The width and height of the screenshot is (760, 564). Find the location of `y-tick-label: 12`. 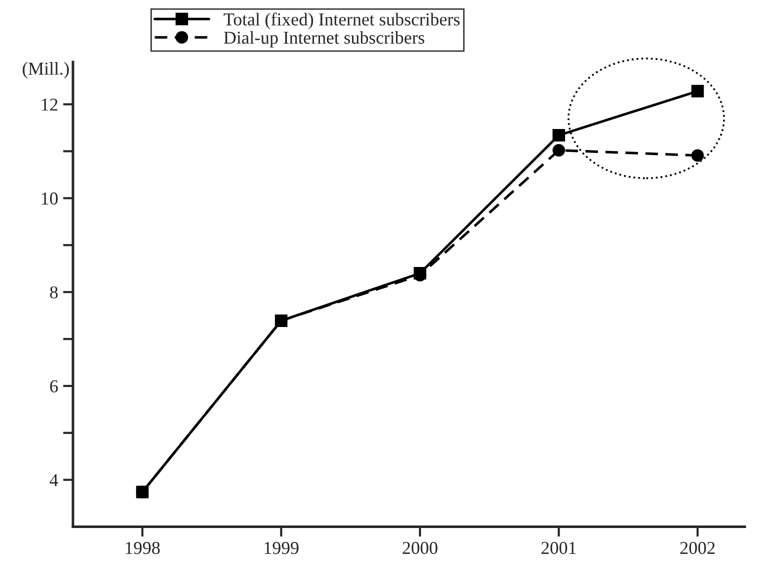

y-tick-label: 12 is located at coordinates (50, 104).